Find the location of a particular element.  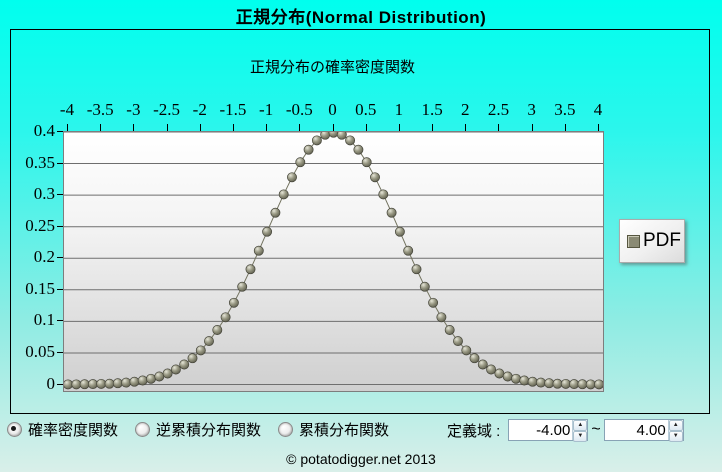

radio-cdf-circle-icon is located at coordinates (286, 429).